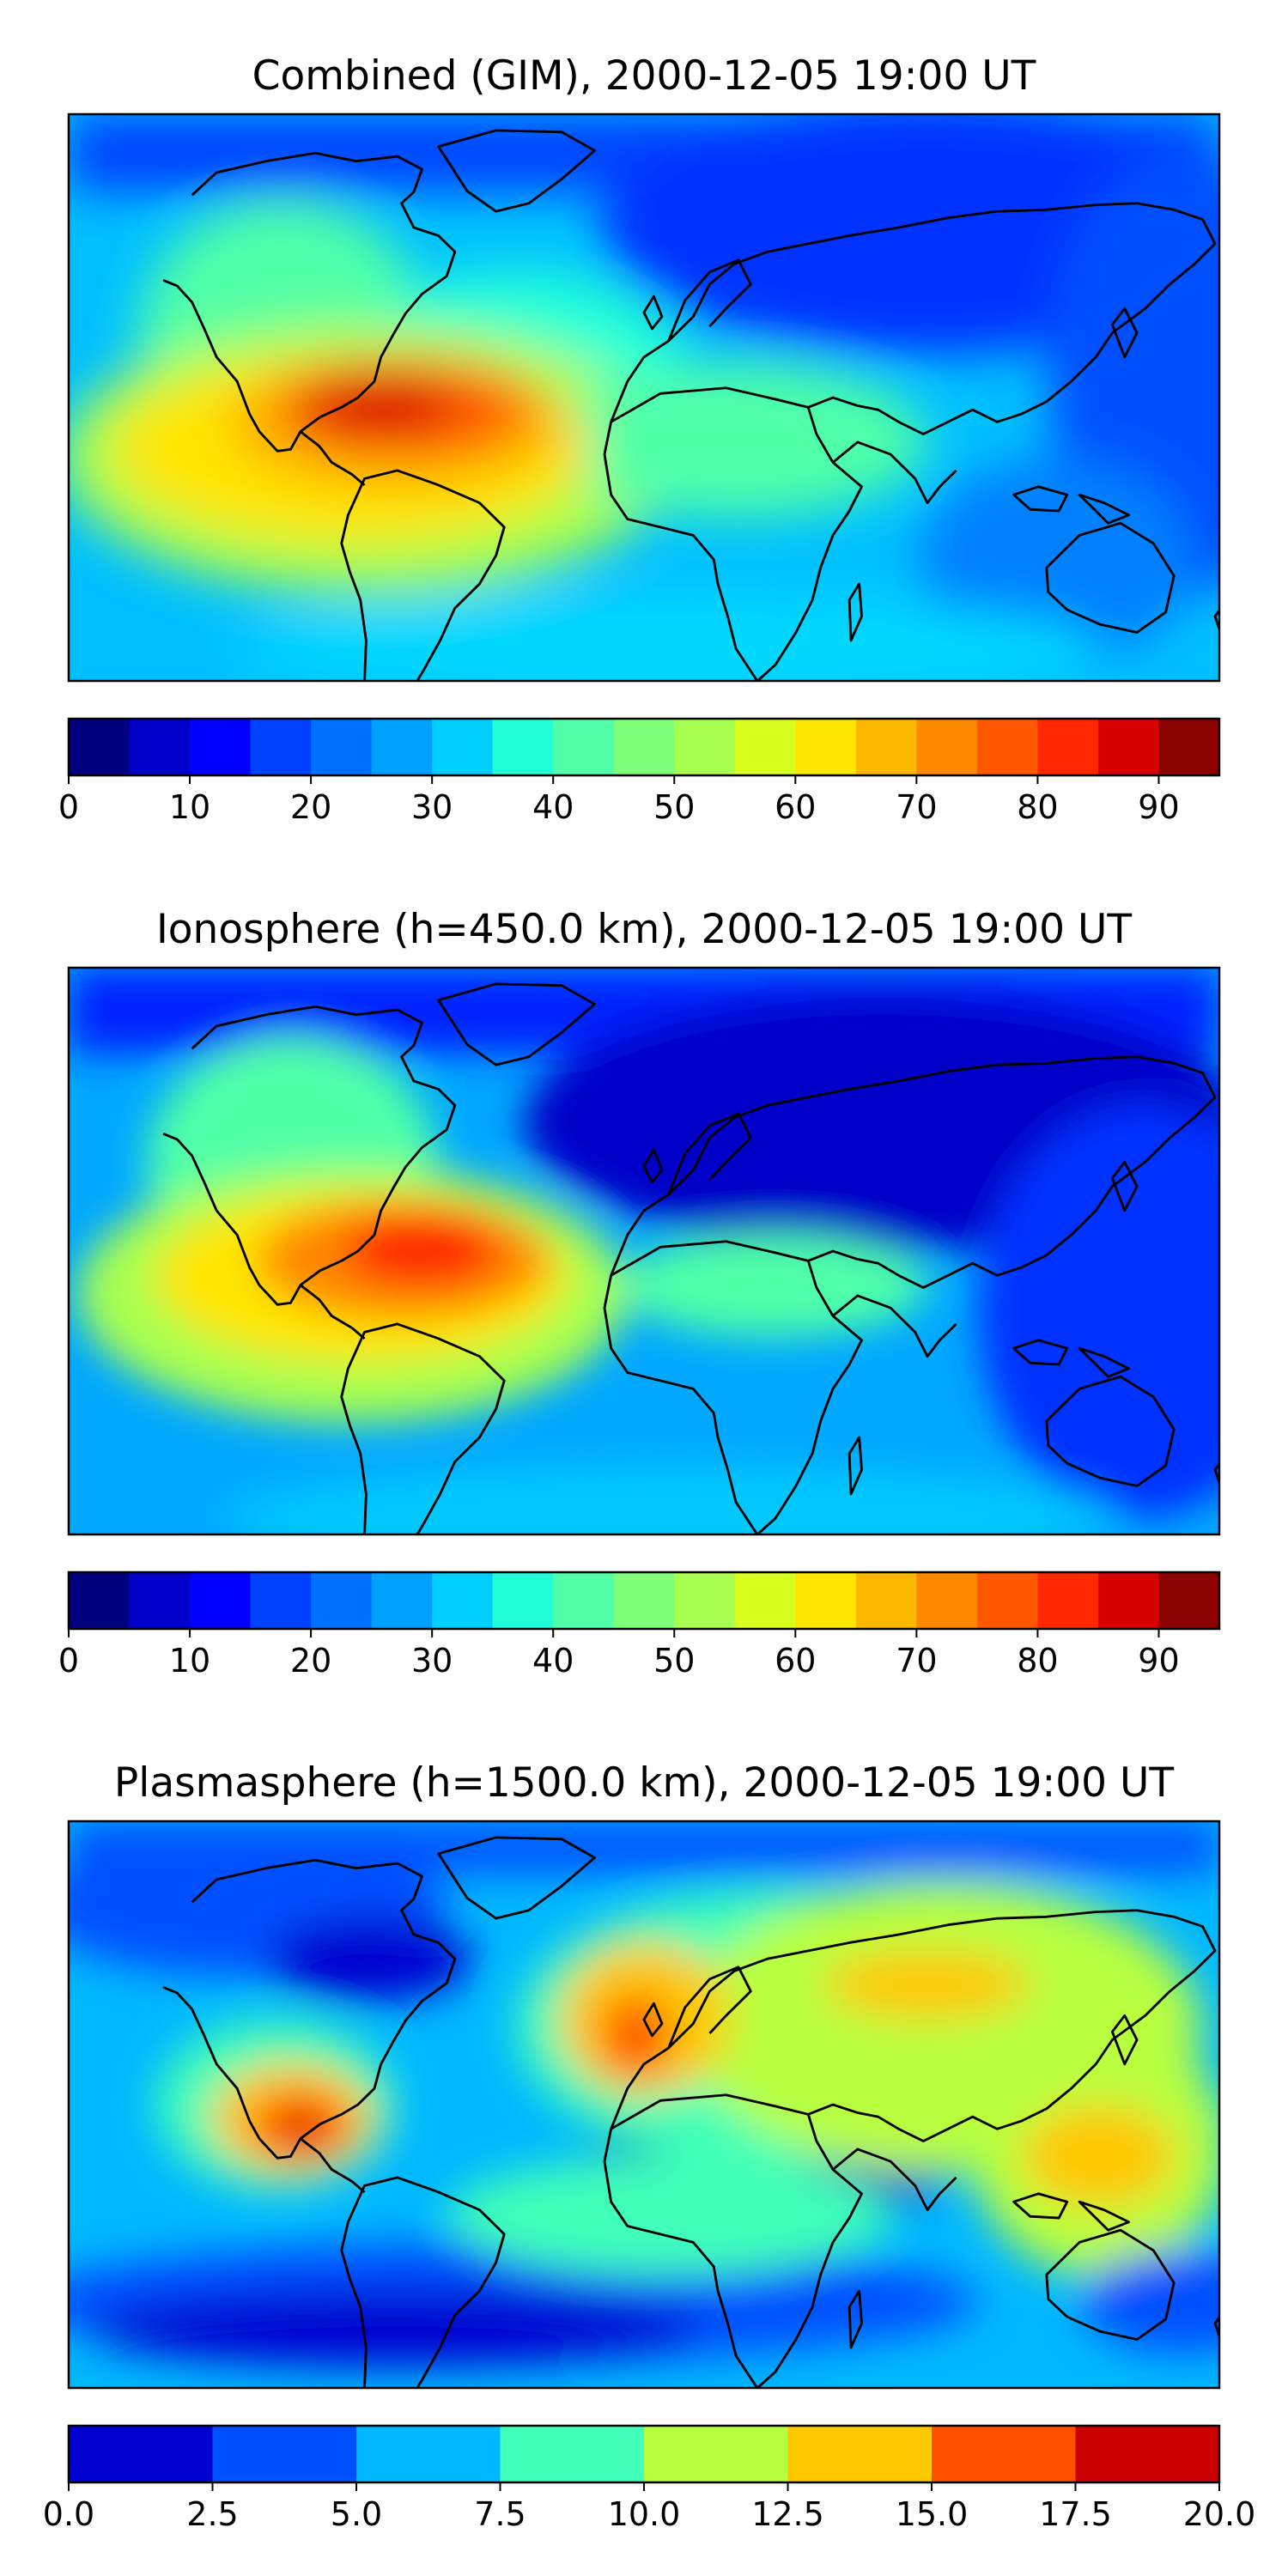 The image size is (1288, 2576). I want to click on title-combined: Combined (GIM), 2000-12-05 19:00 UT, so click(644, 76).